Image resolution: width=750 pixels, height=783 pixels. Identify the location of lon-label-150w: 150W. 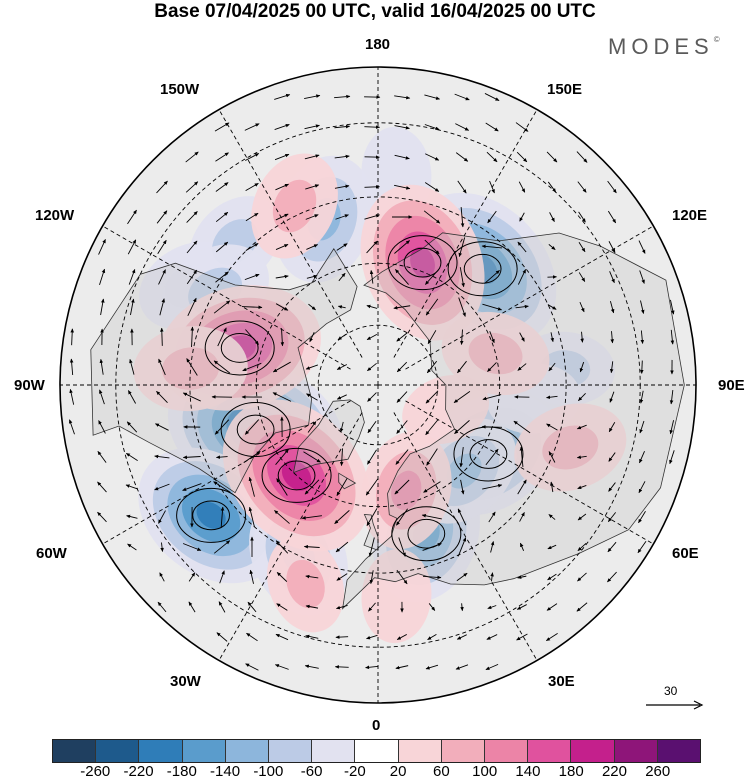
(180, 89).